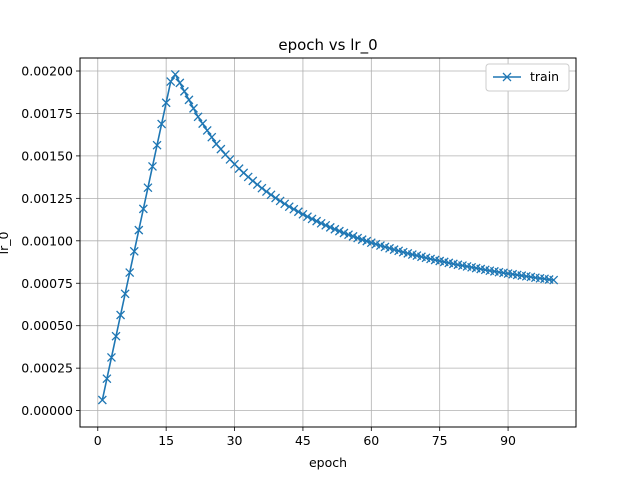 This screenshot has height=480, width=640. I want to click on y-tick-label: 0.00150, so click(47, 155).